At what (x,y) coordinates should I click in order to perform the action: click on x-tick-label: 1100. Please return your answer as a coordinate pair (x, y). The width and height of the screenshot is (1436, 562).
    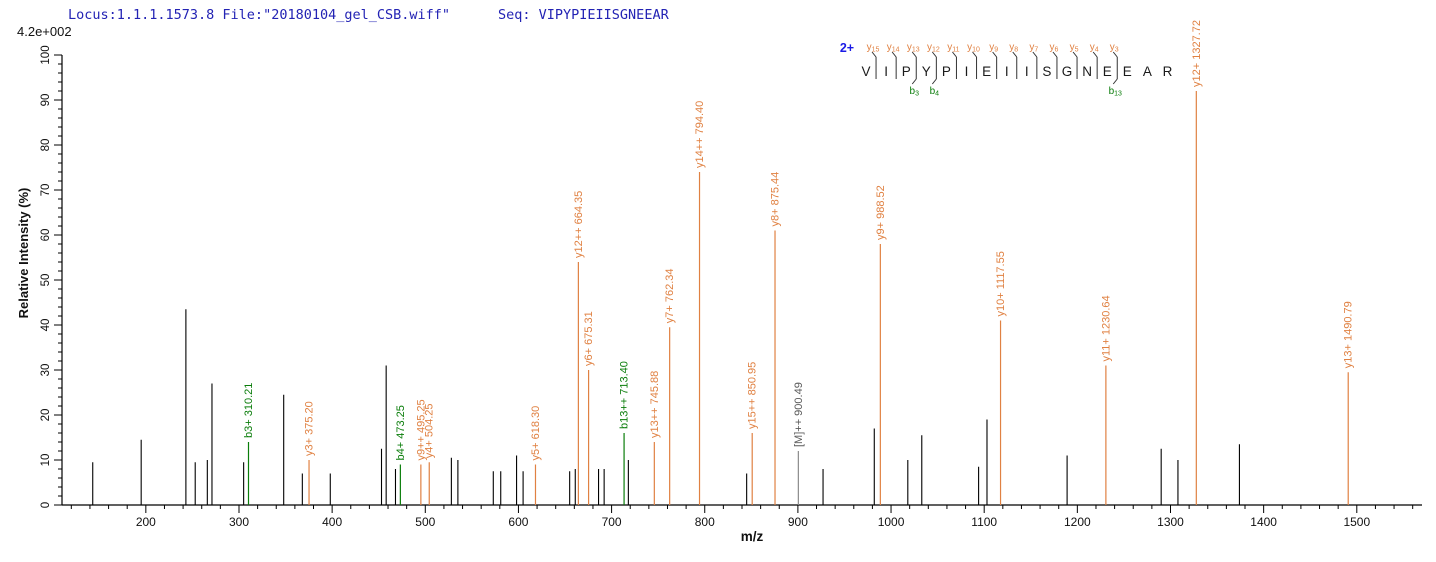
    Looking at the image, I should click on (984, 522).